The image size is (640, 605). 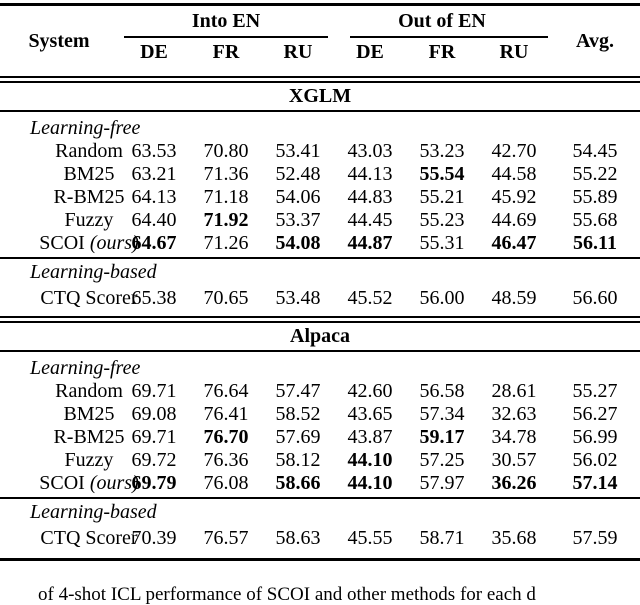 What do you see at coordinates (442, 538) in the screenshot?
I see `score-cell: 58.71` at bounding box center [442, 538].